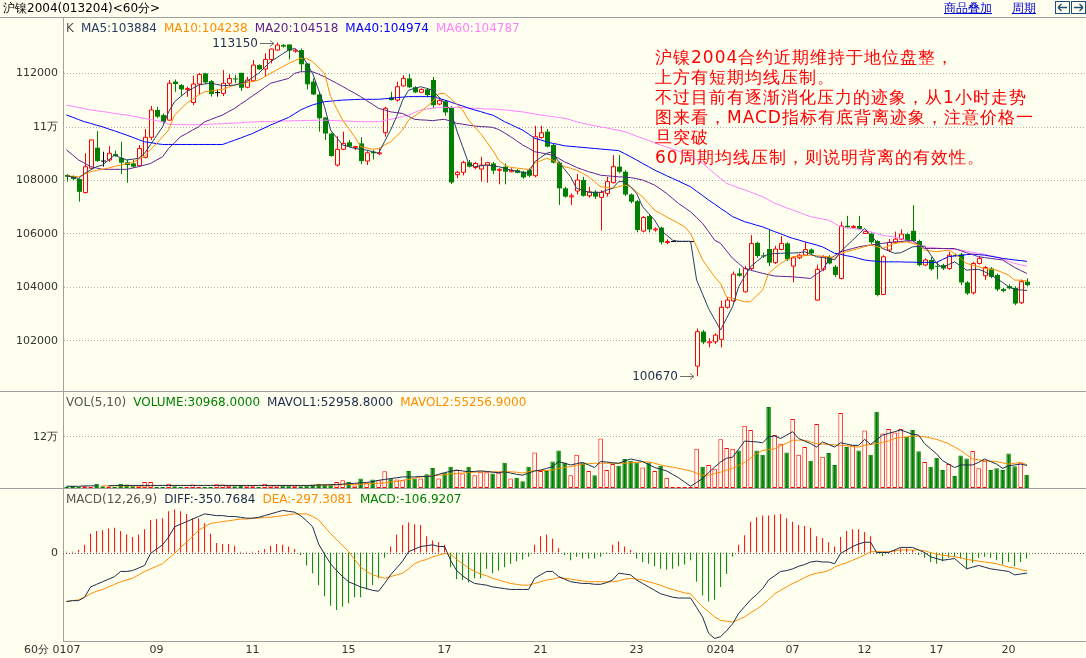 This screenshot has width=1086, height=658. Describe the element at coordinates (54, 553) in the screenshot. I see `ref-line-label: 0` at that location.